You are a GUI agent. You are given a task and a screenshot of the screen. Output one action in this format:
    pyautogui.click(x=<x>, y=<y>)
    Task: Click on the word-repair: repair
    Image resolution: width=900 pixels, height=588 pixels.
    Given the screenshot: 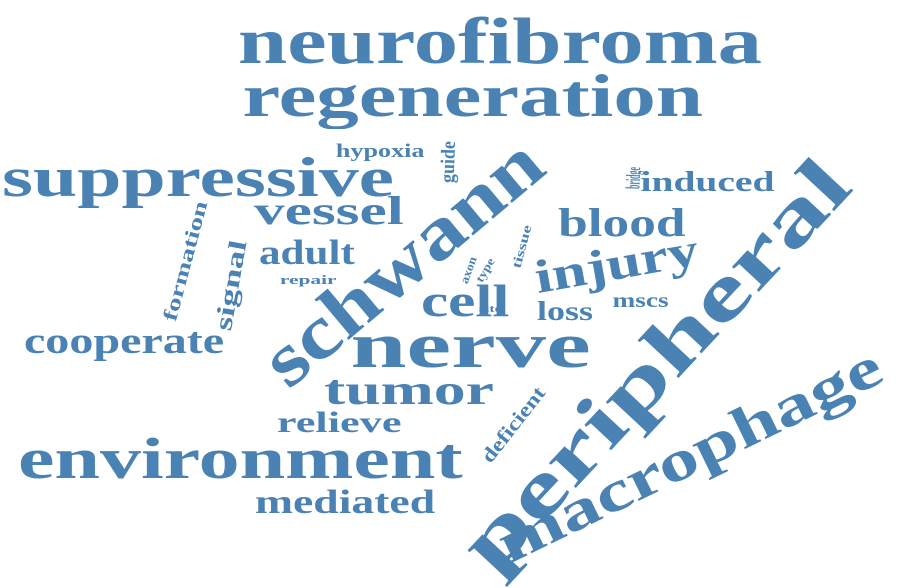 What is the action you would take?
    pyautogui.click(x=308, y=279)
    